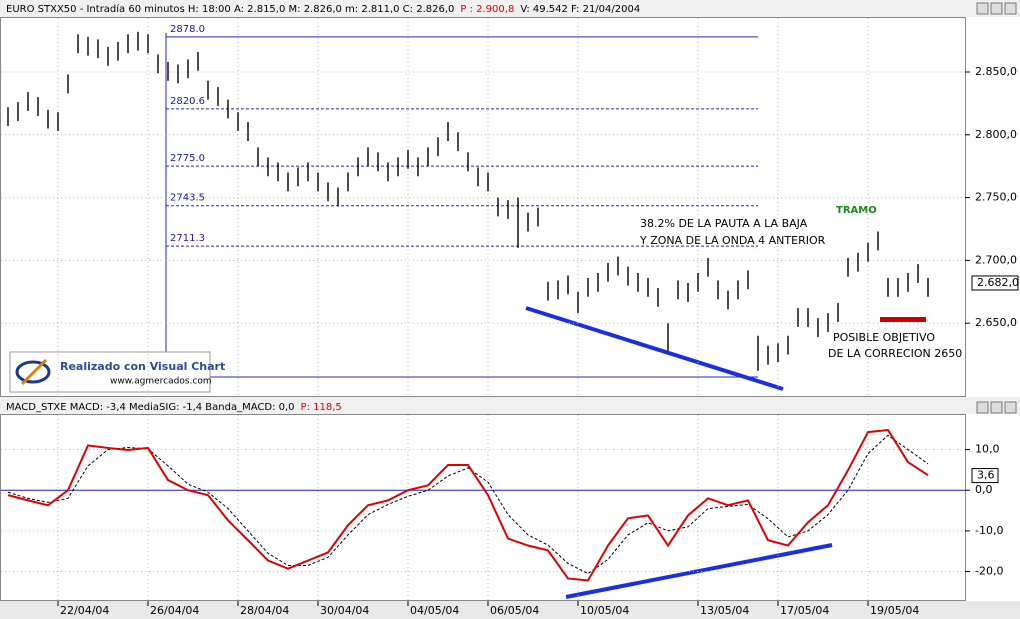  What do you see at coordinates (724, 223) in the screenshot?
I see `annotation: 38.2% DE LA PAUTA A LA BAJA` at bounding box center [724, 223].